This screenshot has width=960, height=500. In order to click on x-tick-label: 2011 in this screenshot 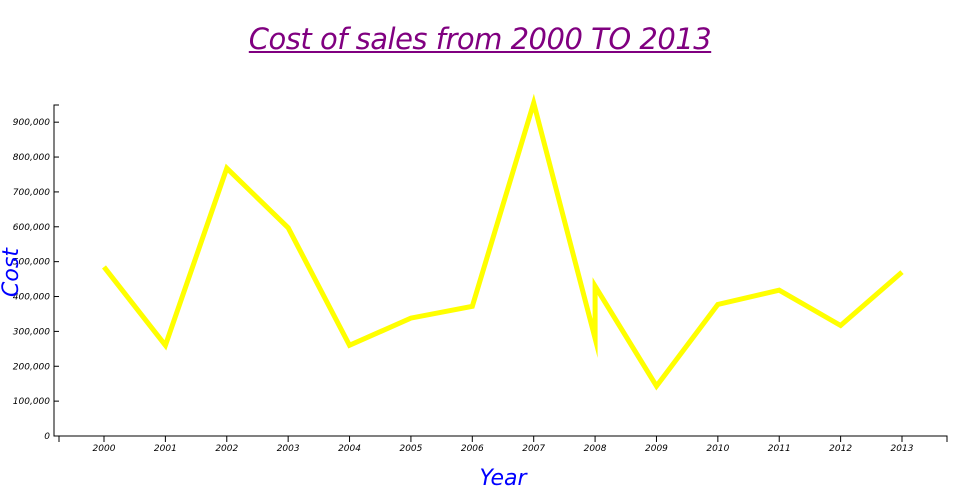, I will do `click(779, 449)`.